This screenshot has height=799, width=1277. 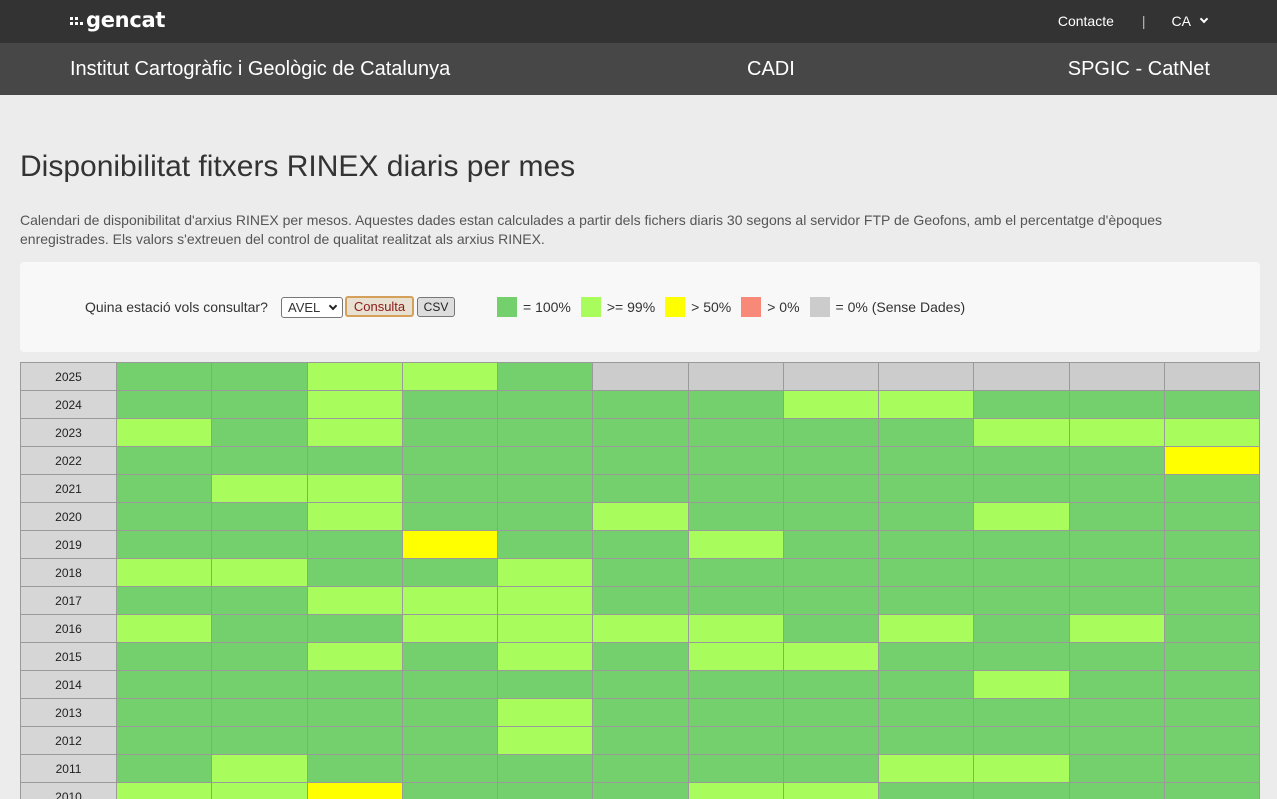 What do you see at coordinates (640, 768) in the screenshot?
I see `calendar-row: 2011` at bounding box center [640, 768].